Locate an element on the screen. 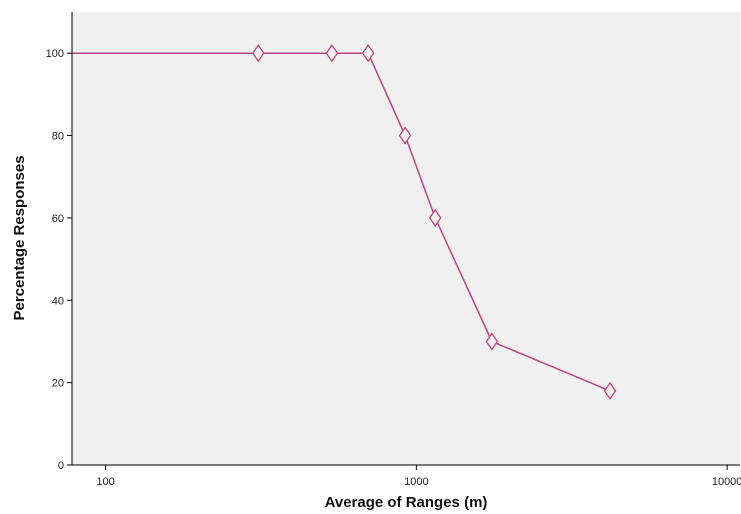 This screenshot has height=514, width=741. x-tick-label: 100 is located at coordinates (105, 482).